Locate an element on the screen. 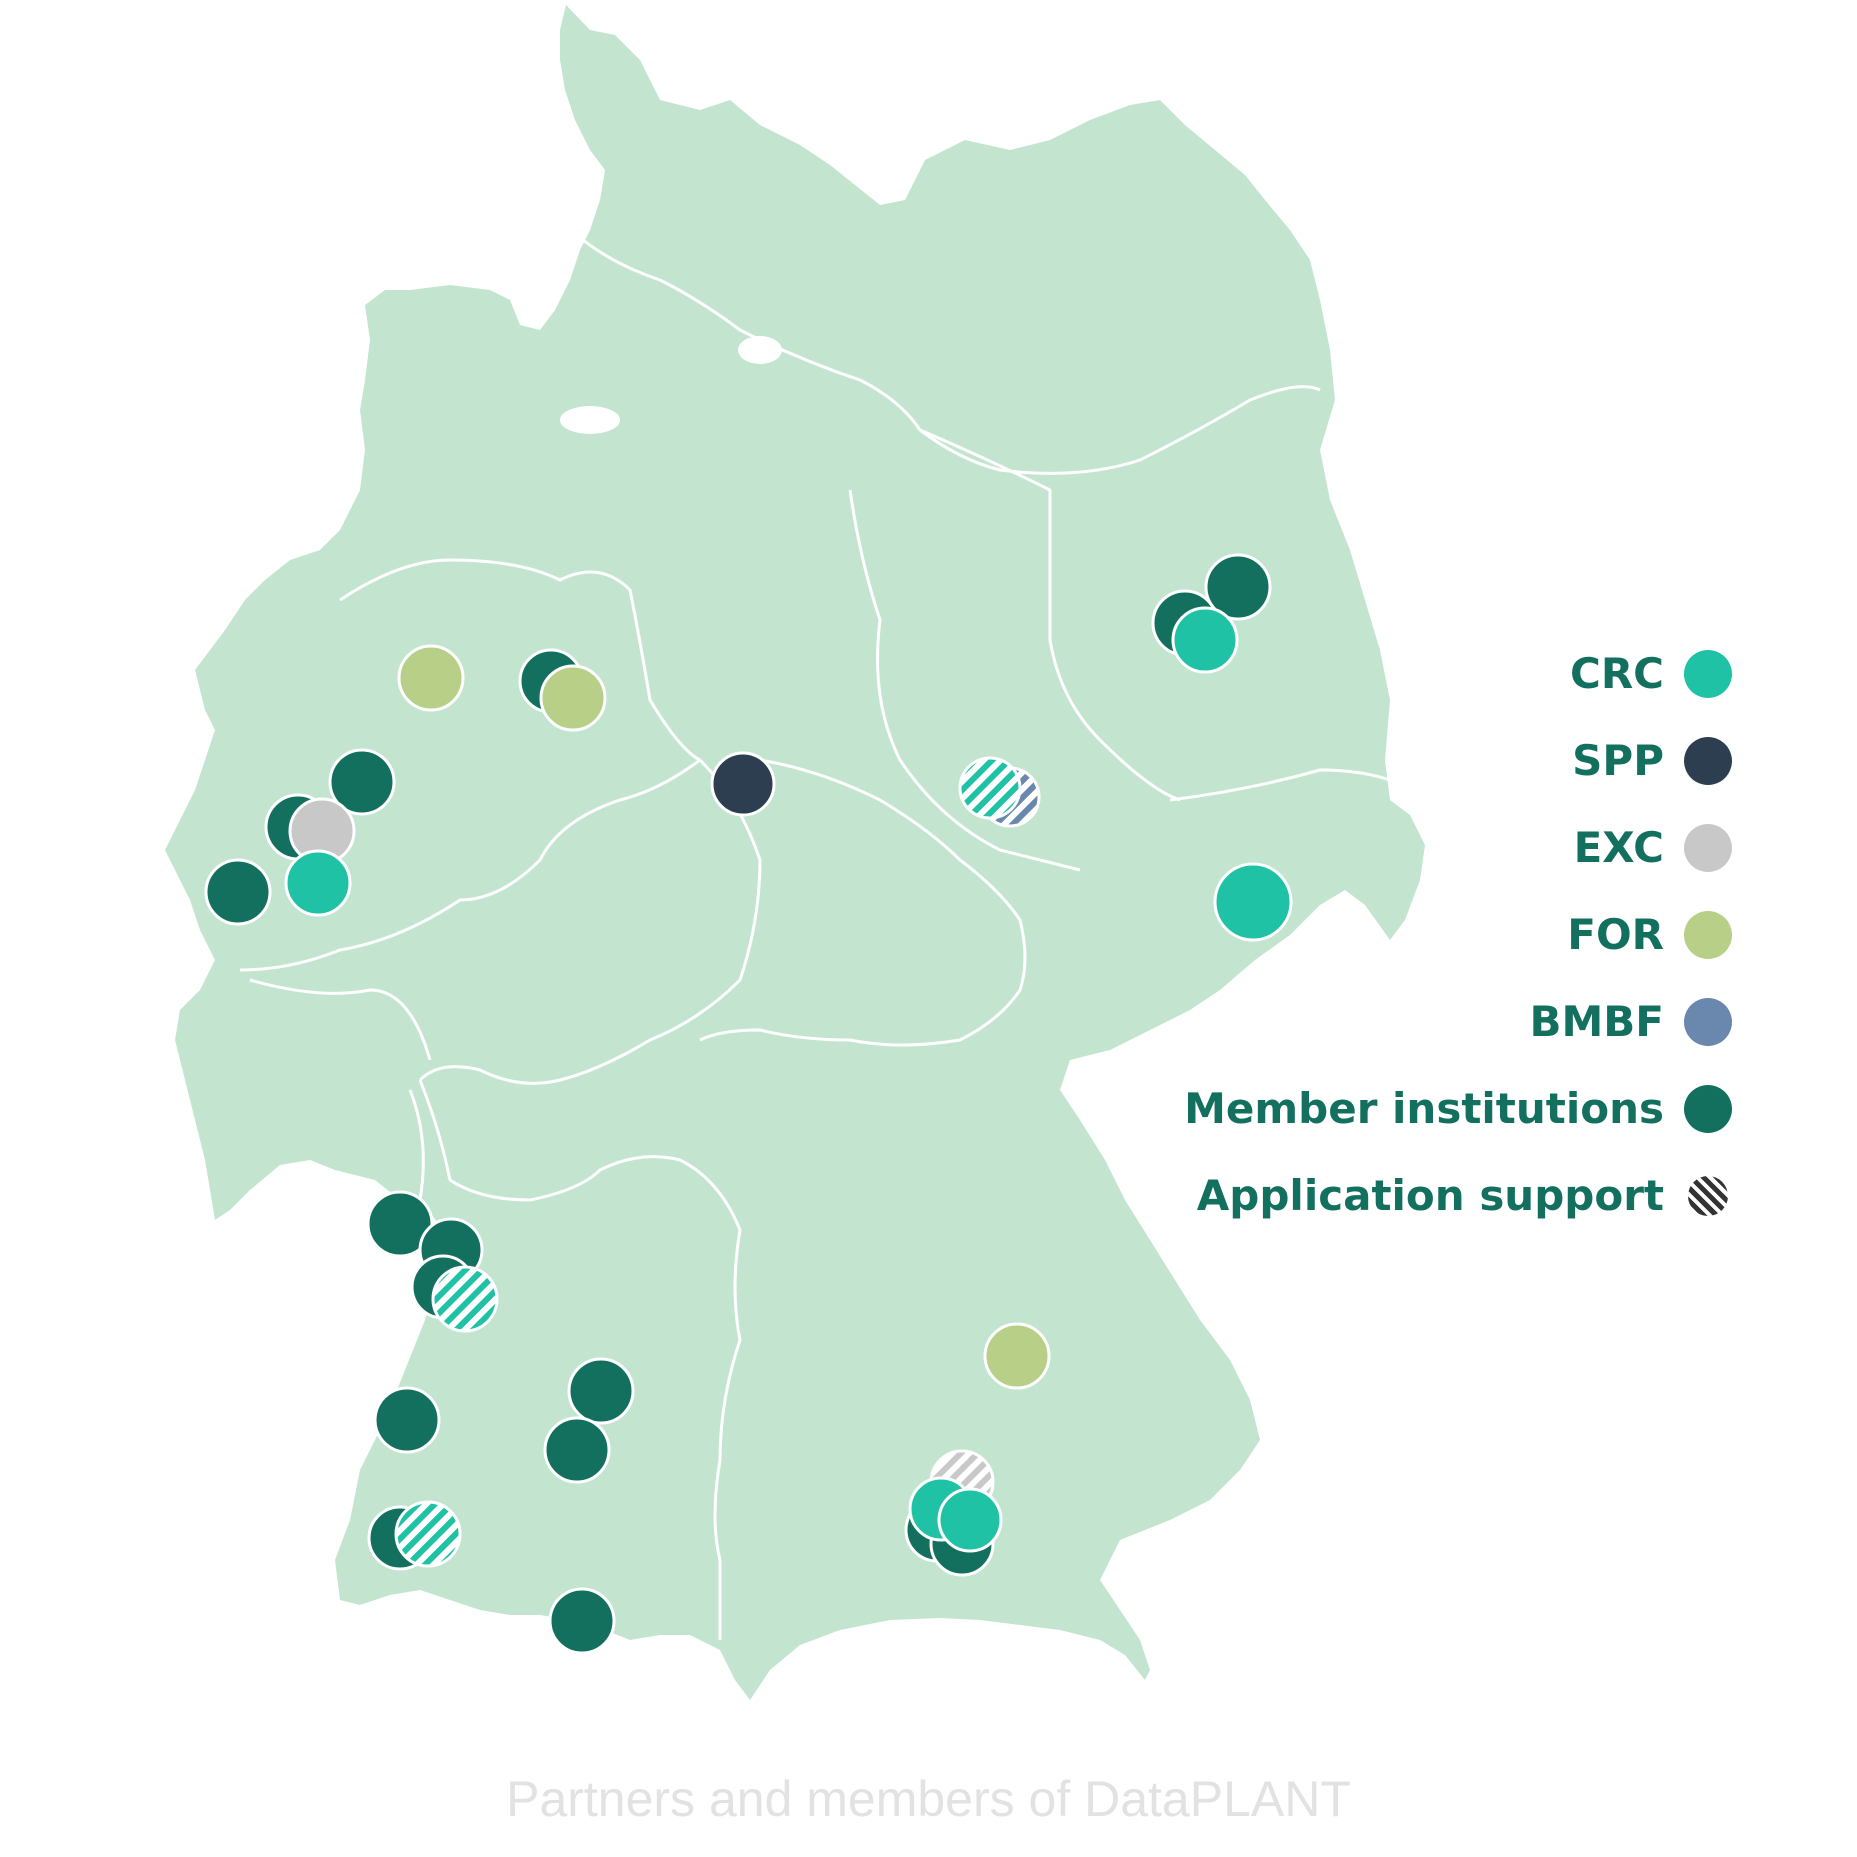  legend-item-for: FOR is located at coordinates (1458, 934).